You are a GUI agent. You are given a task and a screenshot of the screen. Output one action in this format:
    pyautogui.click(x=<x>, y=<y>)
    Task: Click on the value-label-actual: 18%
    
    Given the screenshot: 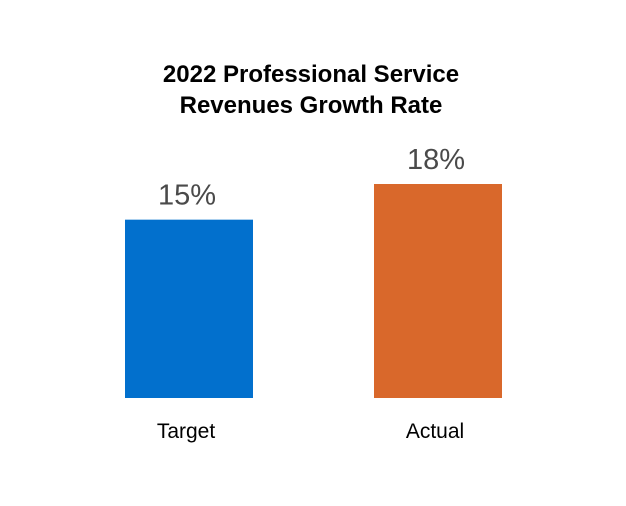 What is the action you would take?
    pyautogui.click(x=436, y=160)
    